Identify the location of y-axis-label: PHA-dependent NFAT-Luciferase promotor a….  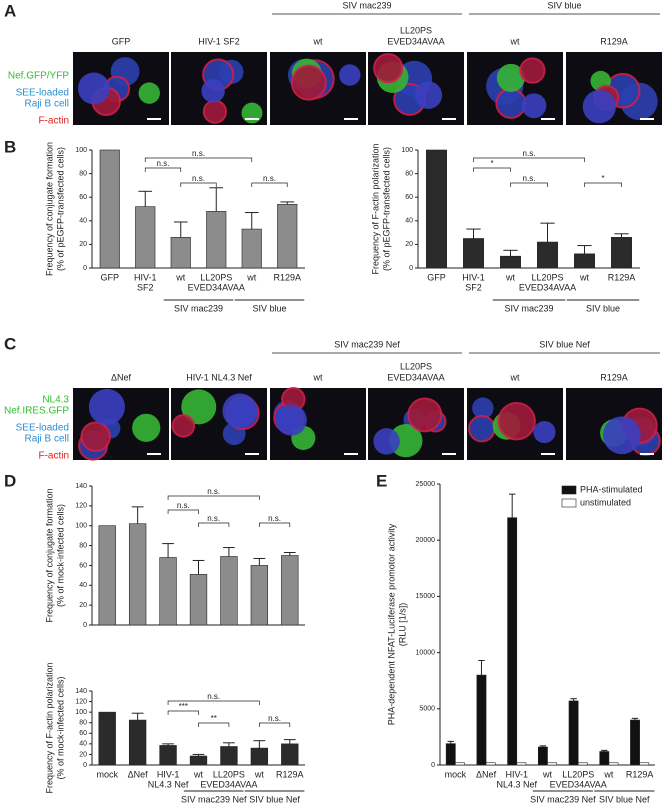
(391, 624).